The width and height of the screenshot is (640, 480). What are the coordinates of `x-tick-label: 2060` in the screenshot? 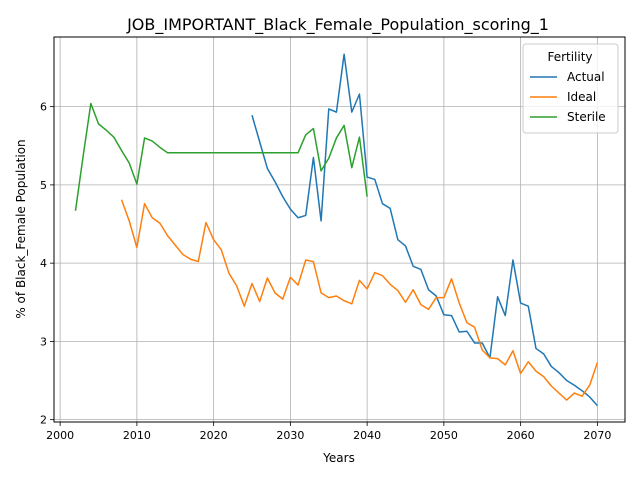 It's located at (521, 435).